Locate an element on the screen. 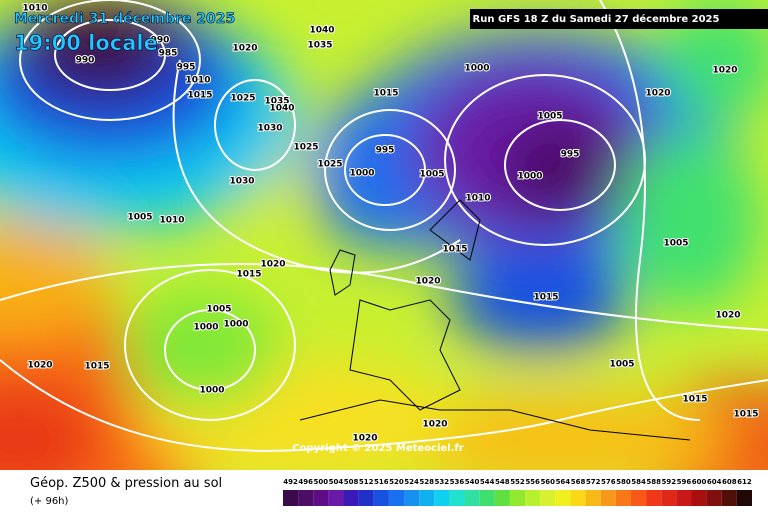 This screenshot has width=768, height=512. scale-label: 568 is located at coordinates (578, 482).